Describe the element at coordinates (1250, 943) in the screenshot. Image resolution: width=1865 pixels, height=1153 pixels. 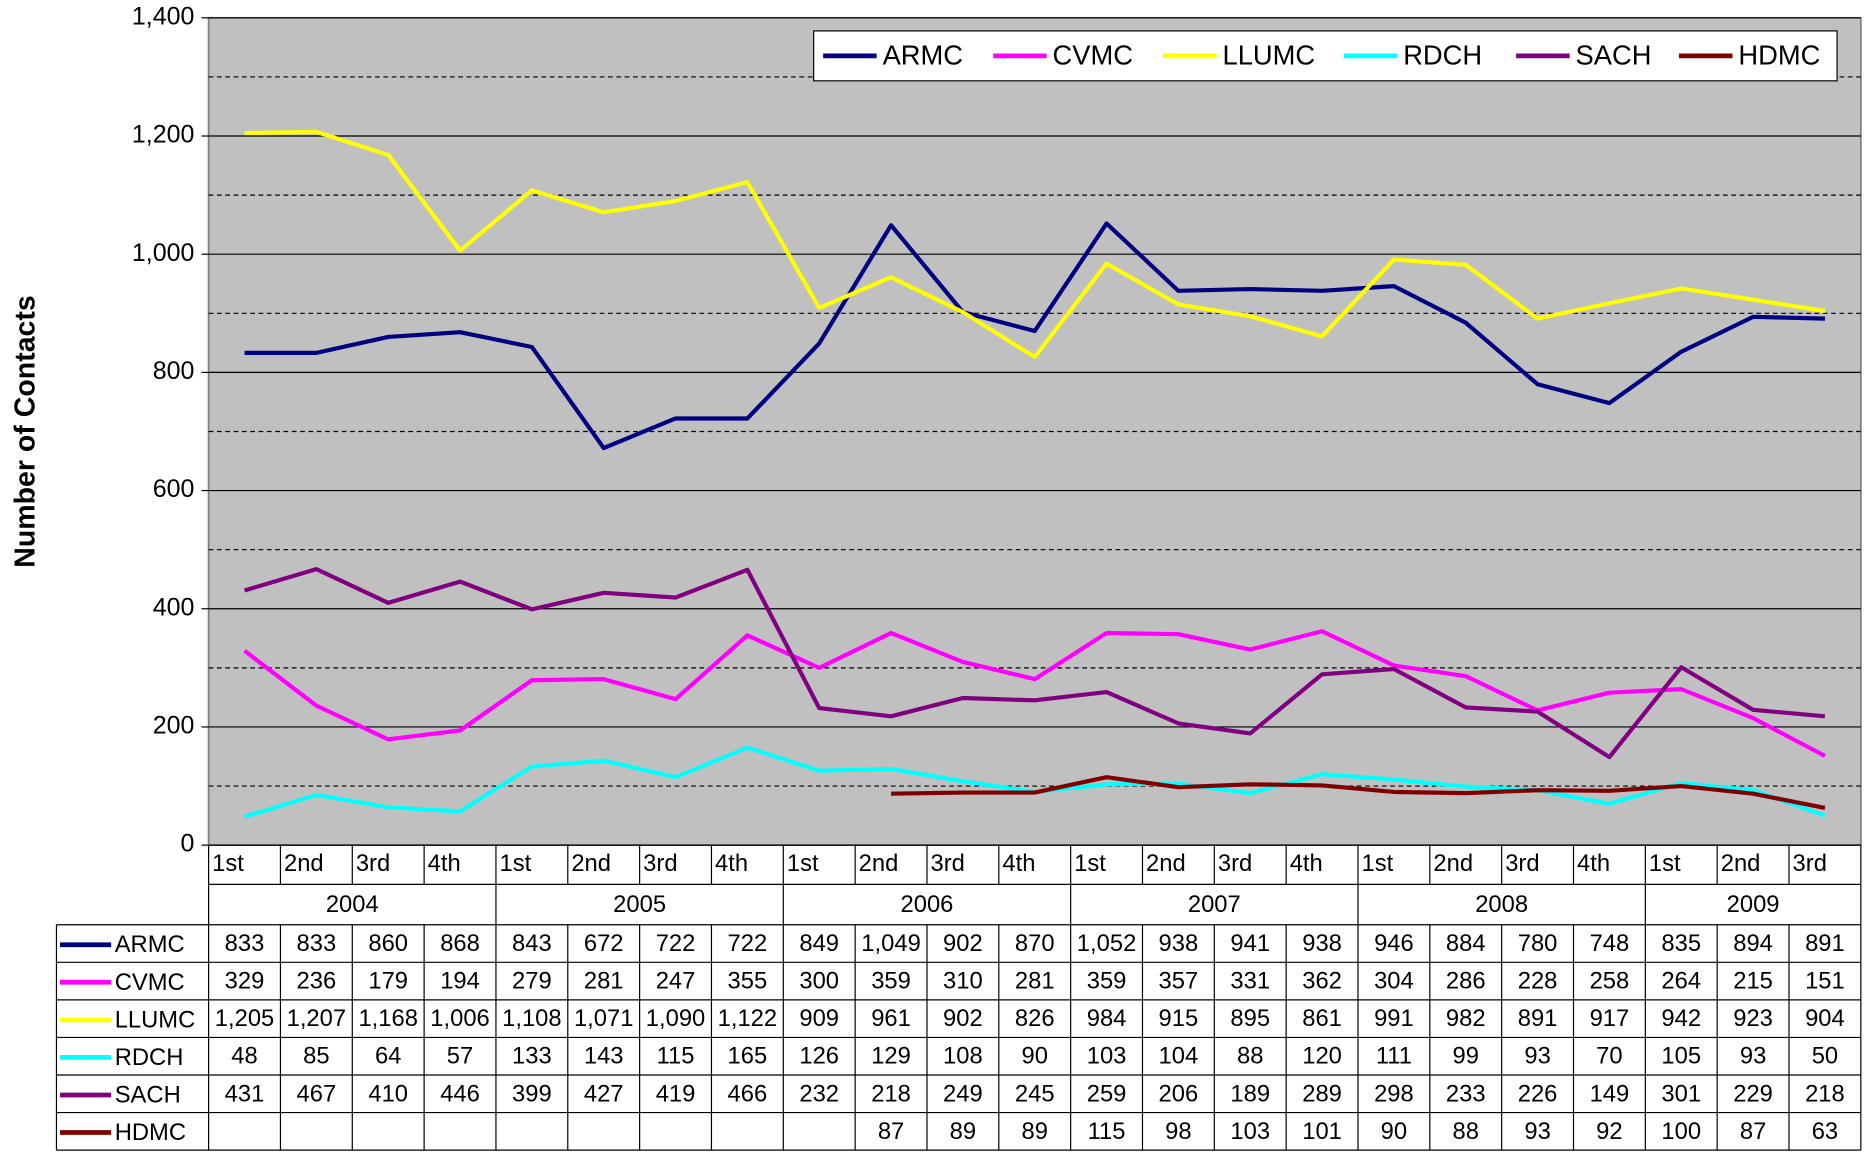
I see `table-value: 941` at that location.